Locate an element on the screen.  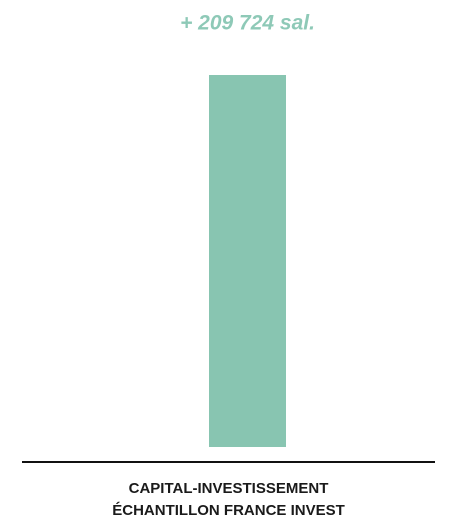
value-label: + 209 724 sal. is located at coordinates (247, 23).